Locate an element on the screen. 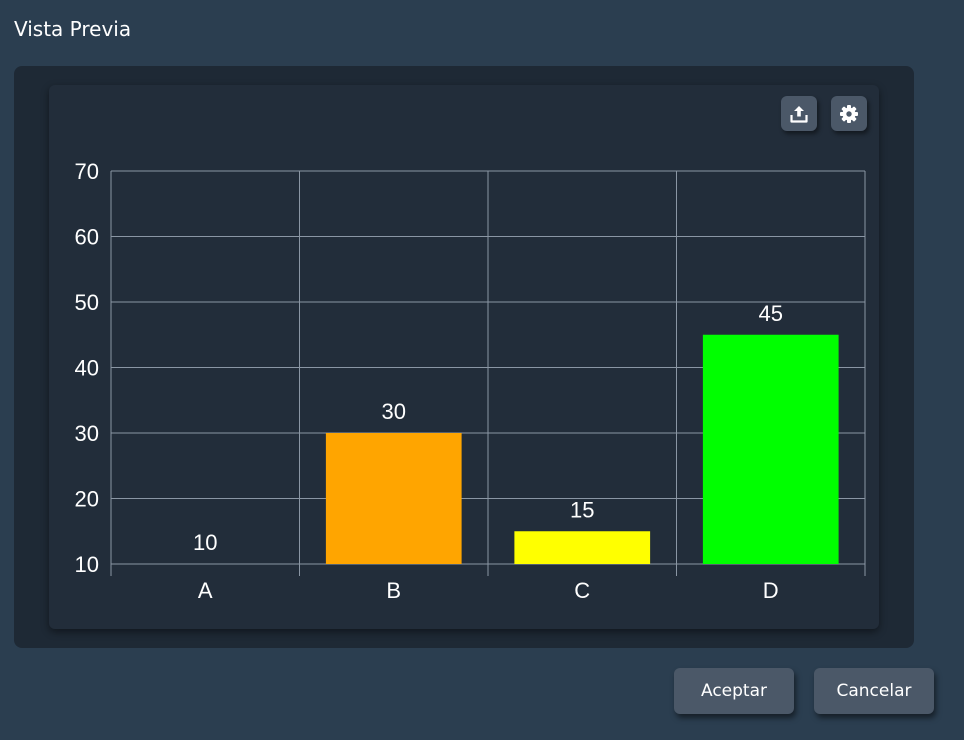 This screenshot has height=740, width=964. settings-button is located at coordinates (849, 113).